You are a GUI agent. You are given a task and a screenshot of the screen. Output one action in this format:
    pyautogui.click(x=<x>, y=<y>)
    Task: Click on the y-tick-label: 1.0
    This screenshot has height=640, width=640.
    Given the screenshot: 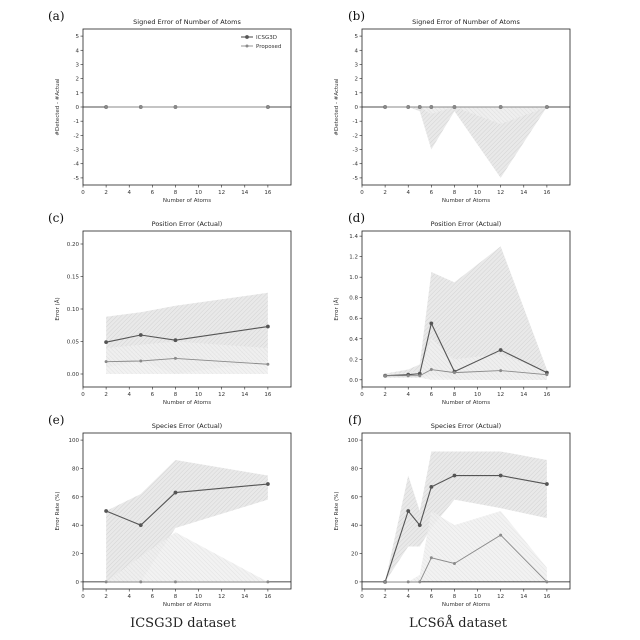 What is the action you would take?
    pyautogui.click(x=353, y=278)
    